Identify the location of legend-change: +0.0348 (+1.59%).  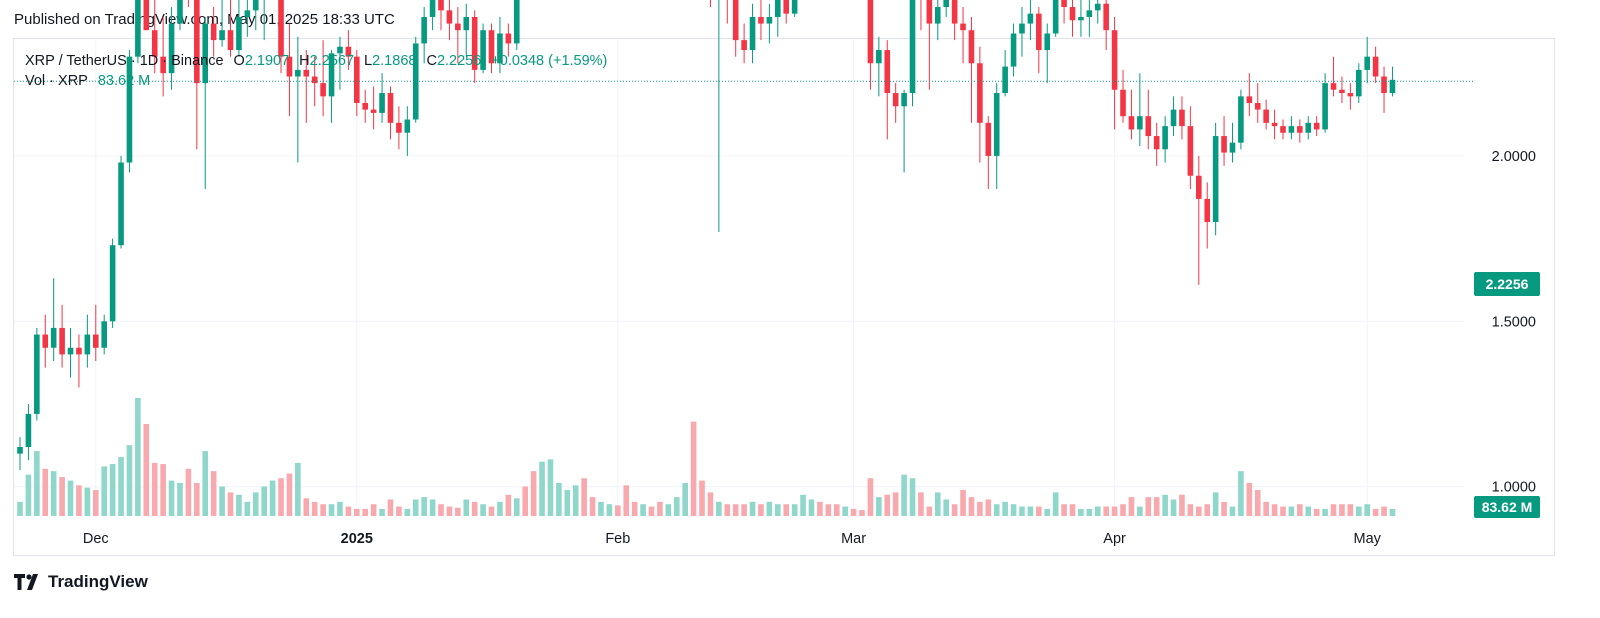
(549, 61).